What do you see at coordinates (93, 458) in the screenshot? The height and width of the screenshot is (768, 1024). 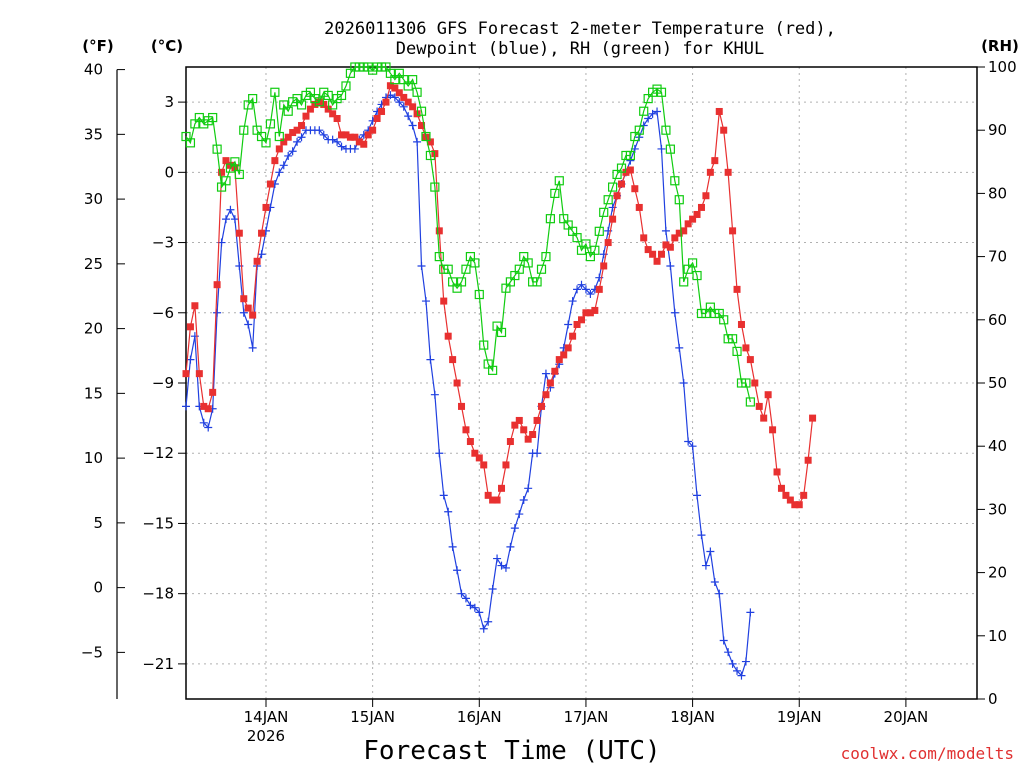 I see `fahrenheit-tick-label: 10` at bounding box center [93, 458].